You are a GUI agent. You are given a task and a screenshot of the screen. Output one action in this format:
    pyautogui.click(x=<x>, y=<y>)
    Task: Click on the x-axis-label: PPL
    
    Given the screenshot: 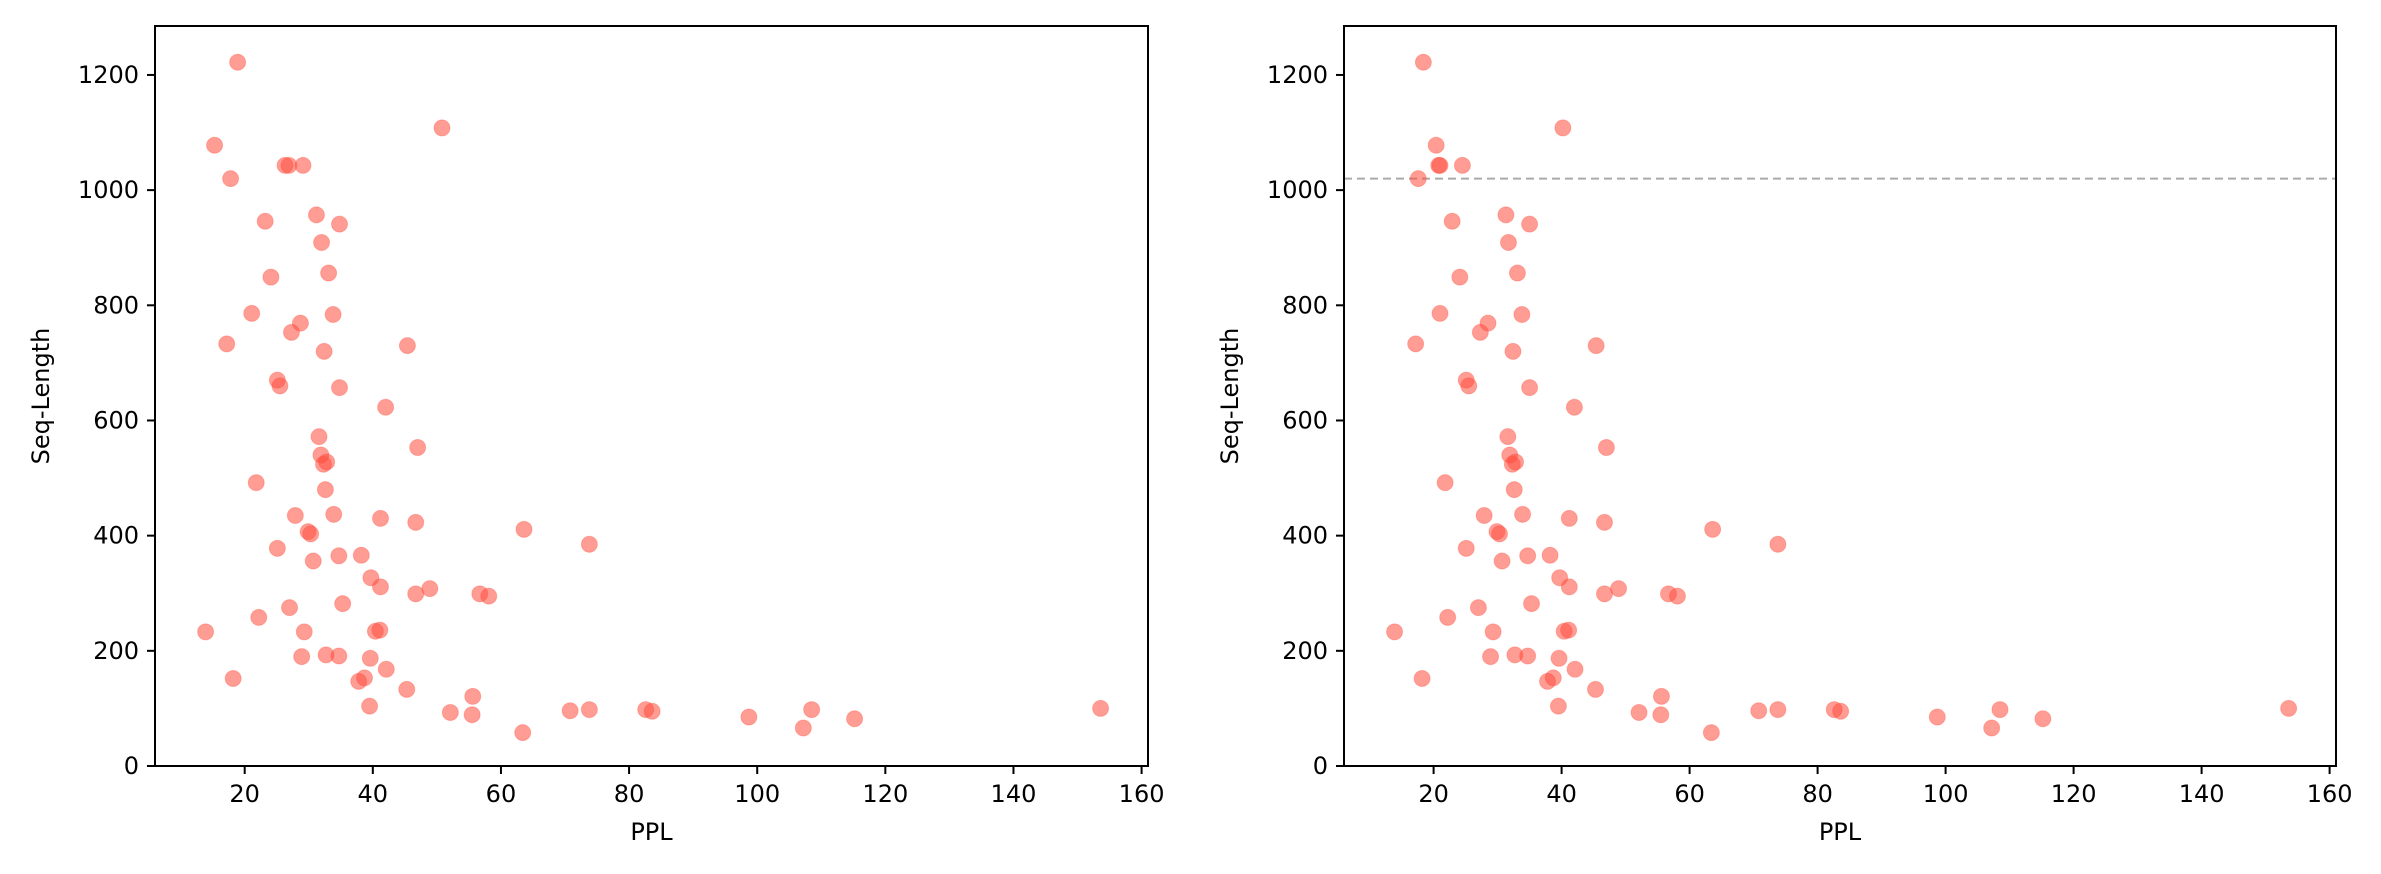 What is the action you would take?
    pyautogui.click(x=651, y=832)
    